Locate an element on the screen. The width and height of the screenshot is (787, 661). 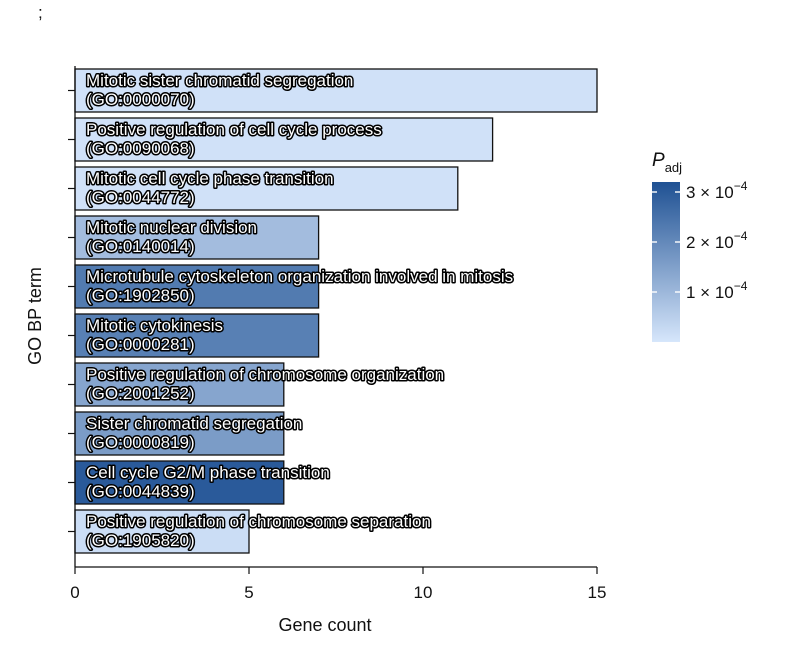
colorbar-gradient is located at coordinates (666, 262).